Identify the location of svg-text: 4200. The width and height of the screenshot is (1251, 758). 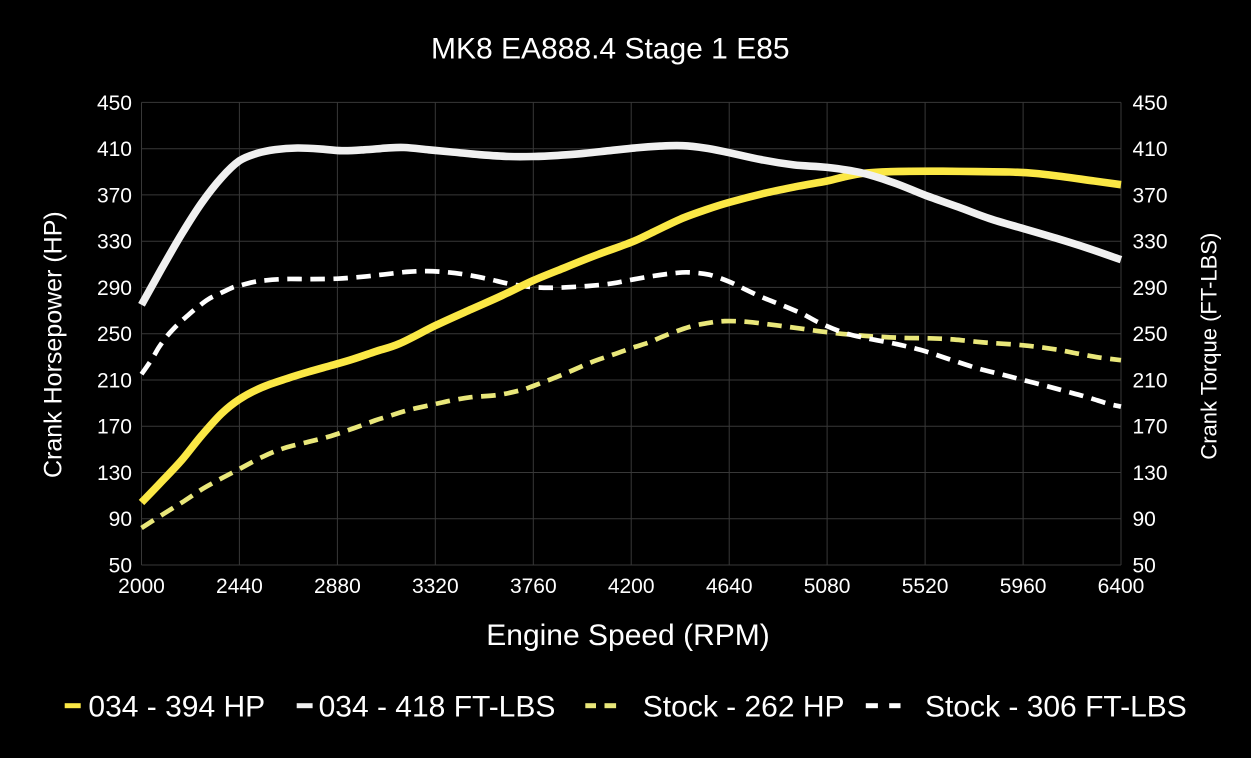
(631, 586).